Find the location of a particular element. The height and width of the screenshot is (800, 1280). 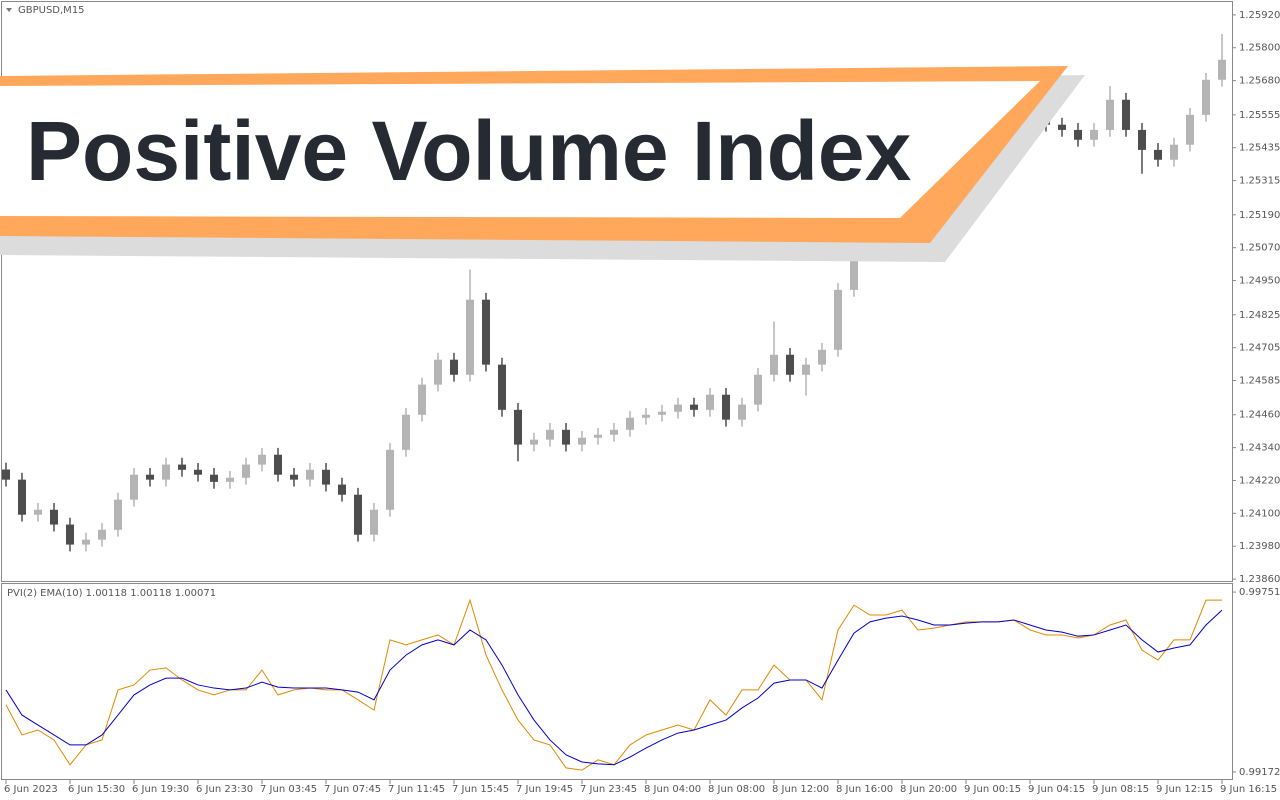

x-tick-label: 9 Jun 12:15 is located at coordinates (1184, 789).